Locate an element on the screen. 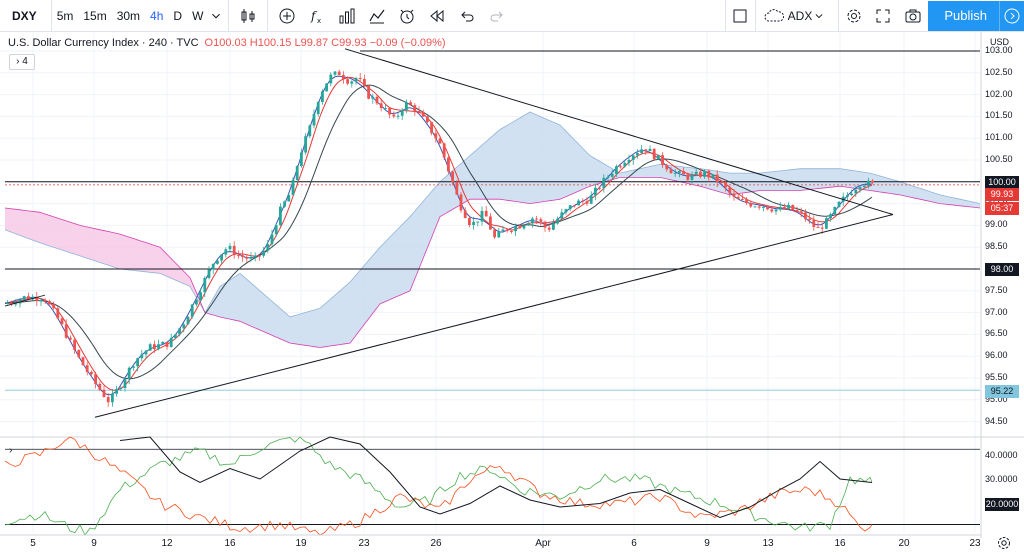 Image resolution: width=1024 pixels, height=552 pixels. templates-icon is located at coordinates (377, 16).